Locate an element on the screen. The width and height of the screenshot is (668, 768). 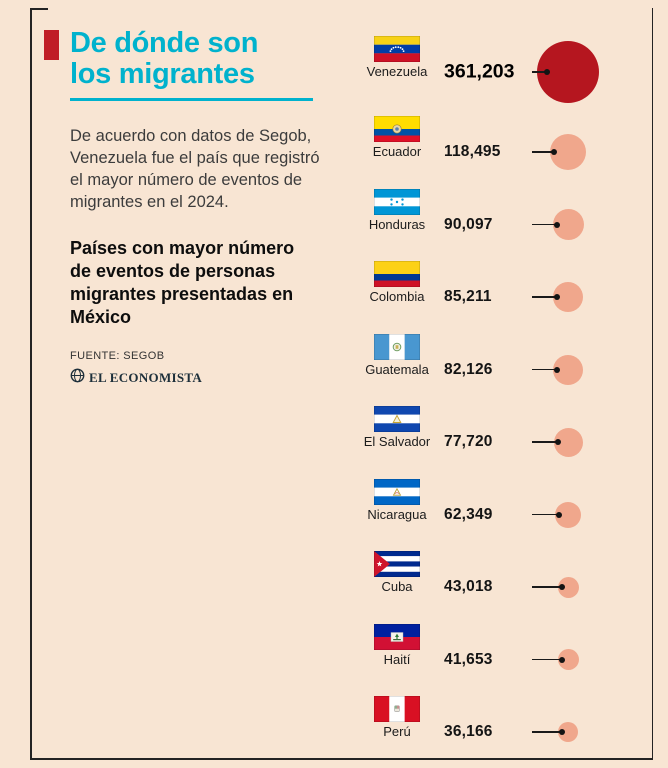
flag-block: Colombia is located at coordinates (397, 282).